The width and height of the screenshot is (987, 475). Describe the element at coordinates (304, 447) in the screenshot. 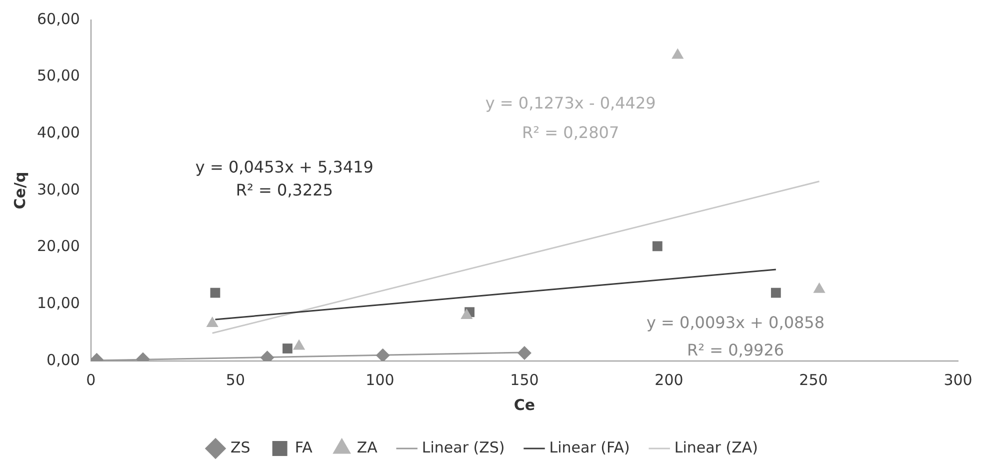

I see `legend-label: FA` at that location.